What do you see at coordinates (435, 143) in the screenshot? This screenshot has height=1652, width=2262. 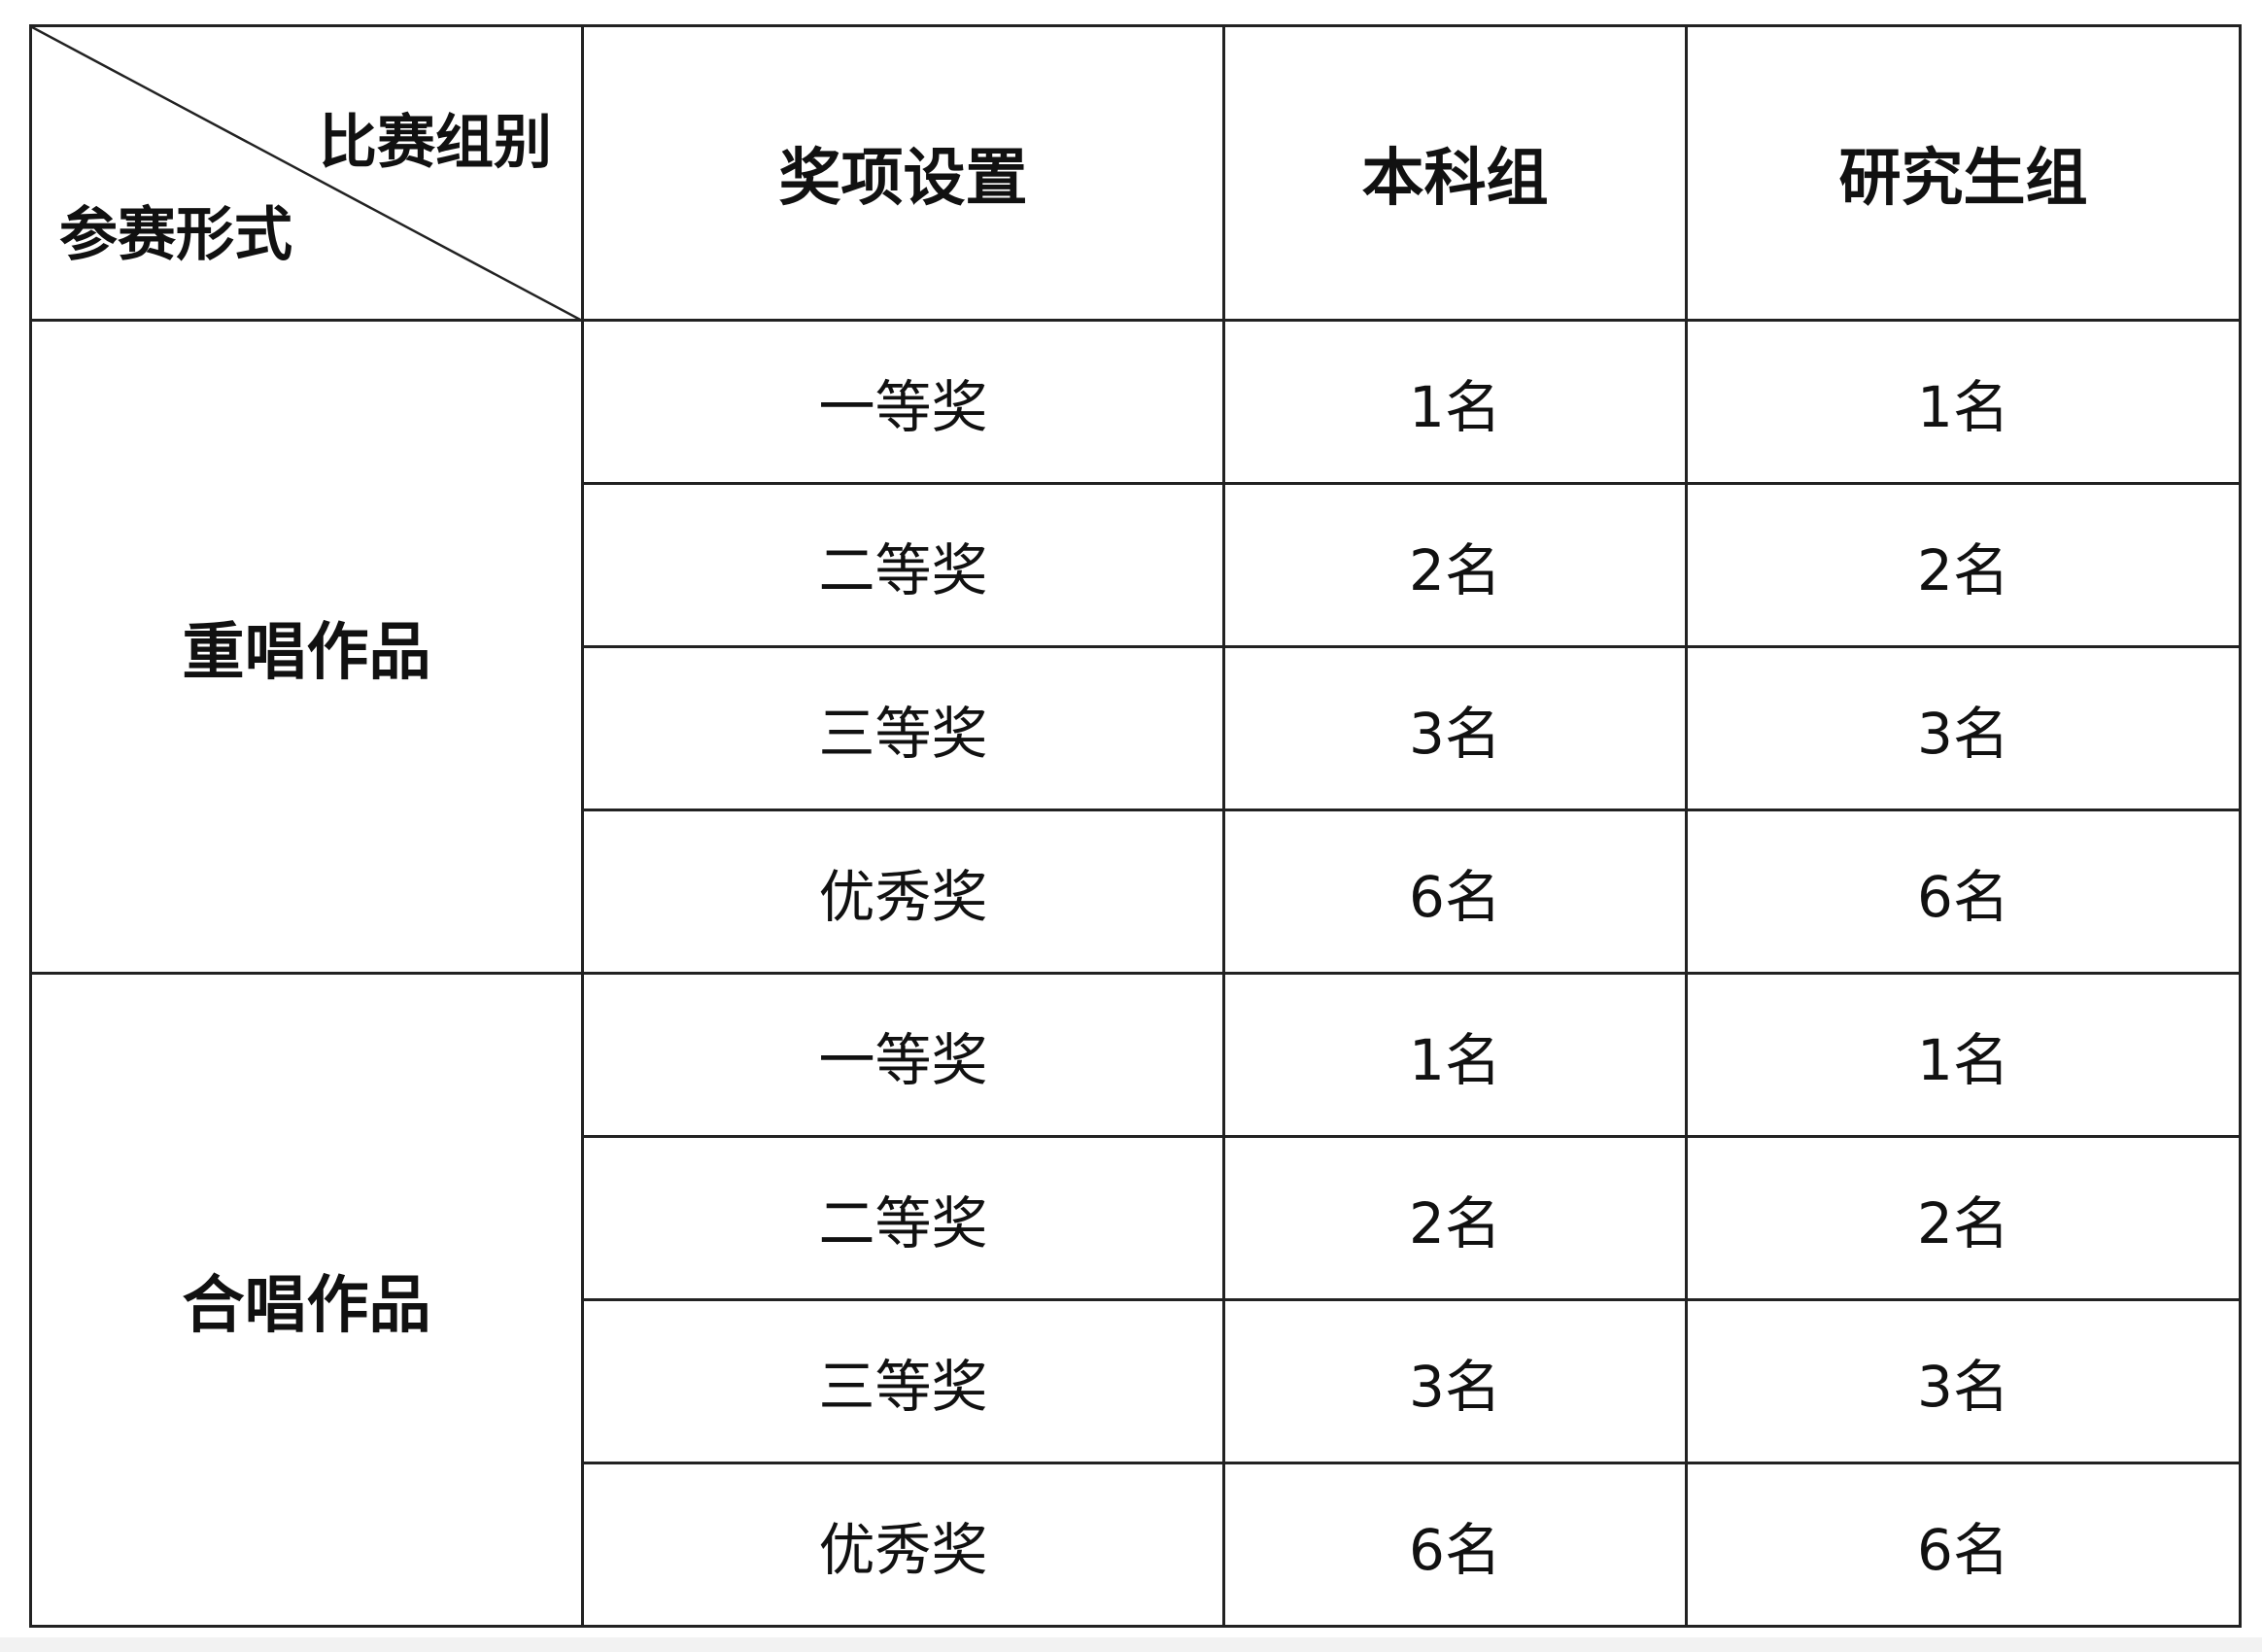 I see `corner-label-group: 比赛组别` at bounding box center [435, 143].